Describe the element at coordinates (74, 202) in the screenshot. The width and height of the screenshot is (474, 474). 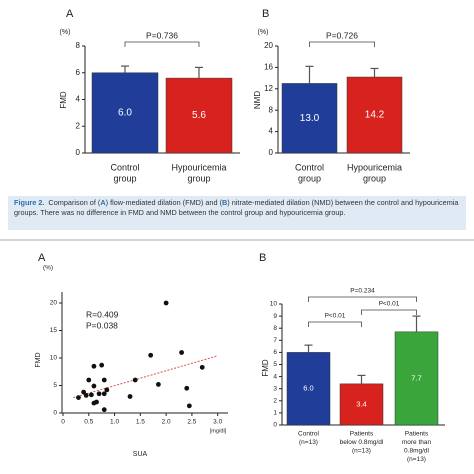
I see `caption-text: Comparison of (` at that location.